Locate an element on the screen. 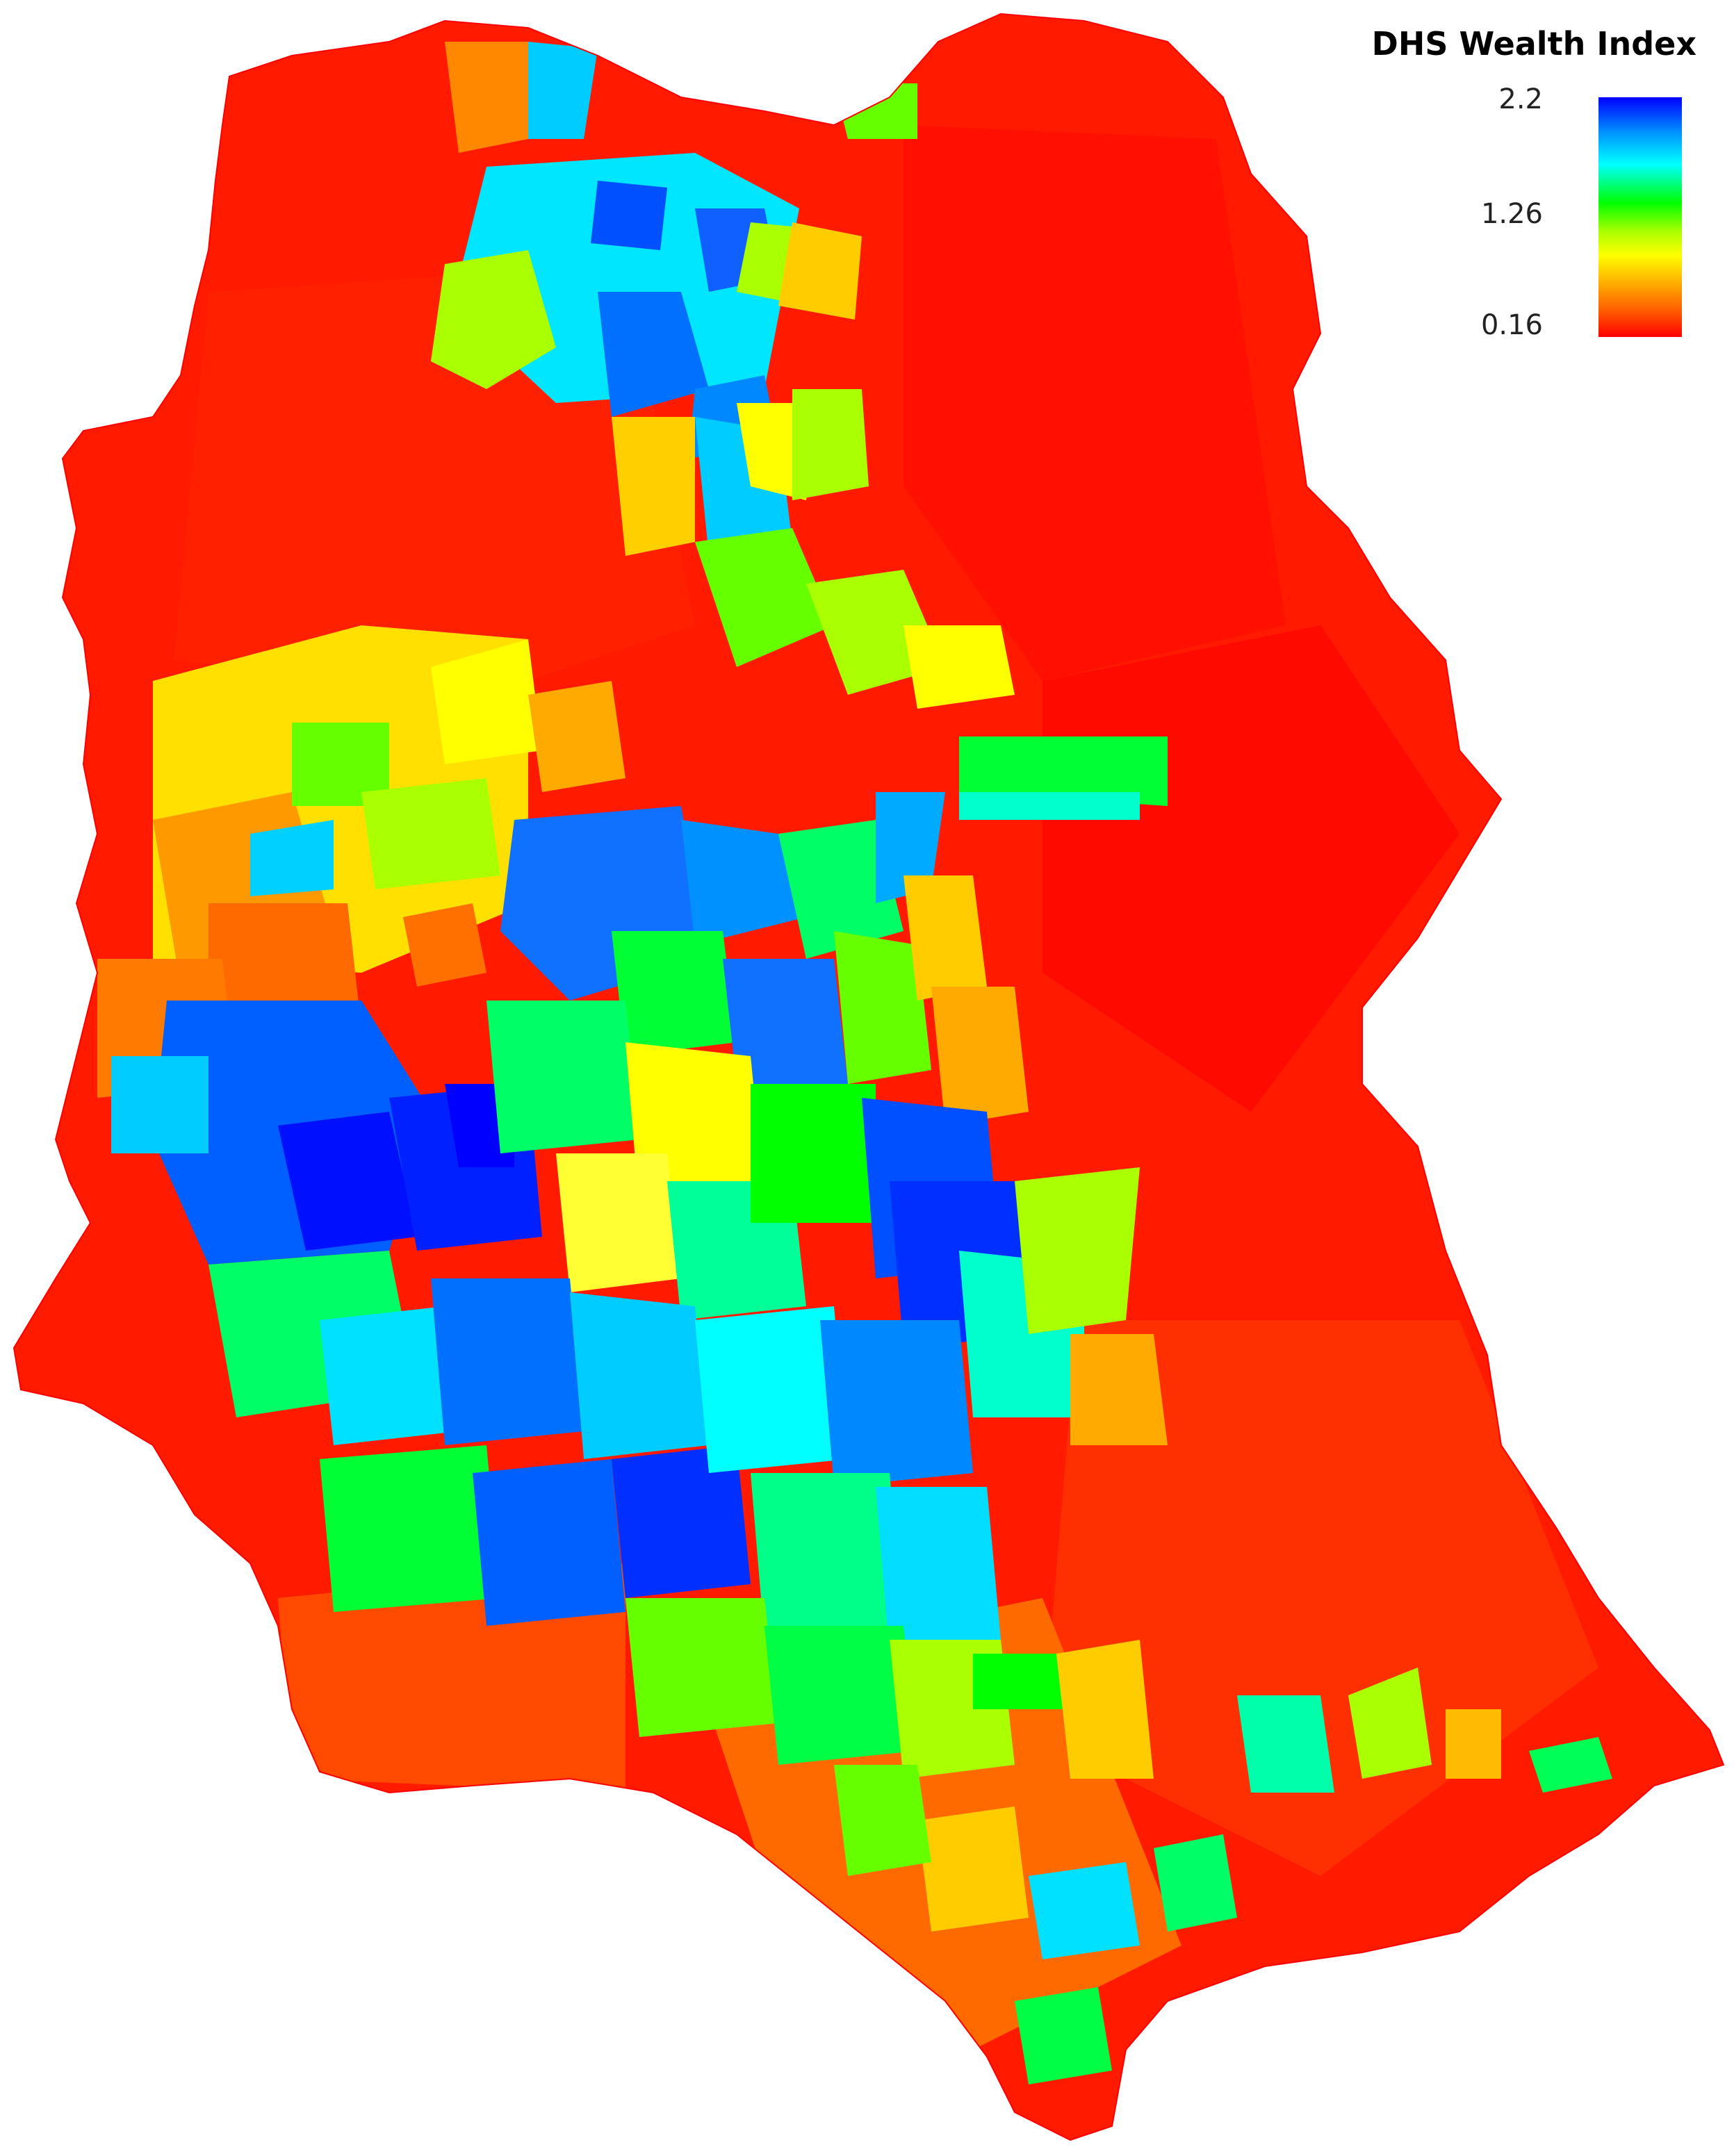 The width and height of the screenshot is (1734, 2156). legend-color-bar is located at coordinates (1640, 217).